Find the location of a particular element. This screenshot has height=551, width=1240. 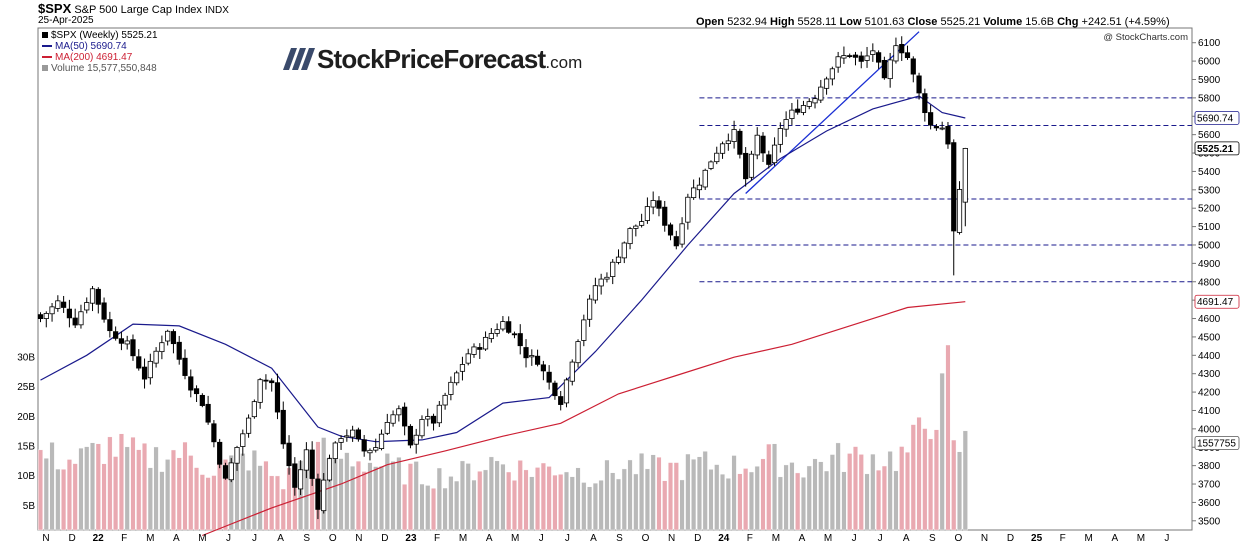

x-tick-label: 22 is located at coordinates (99, 538).